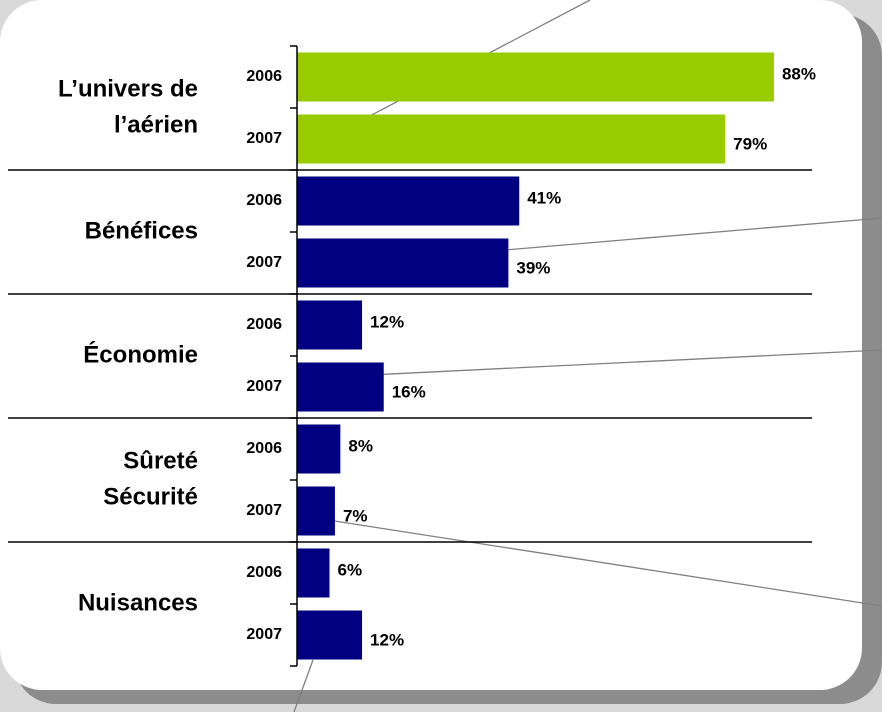 This screenshot has width=882, height=712. Describe the element at coordinates (355, 515) in the screenshot. I see `value-label: 7%` at that location.